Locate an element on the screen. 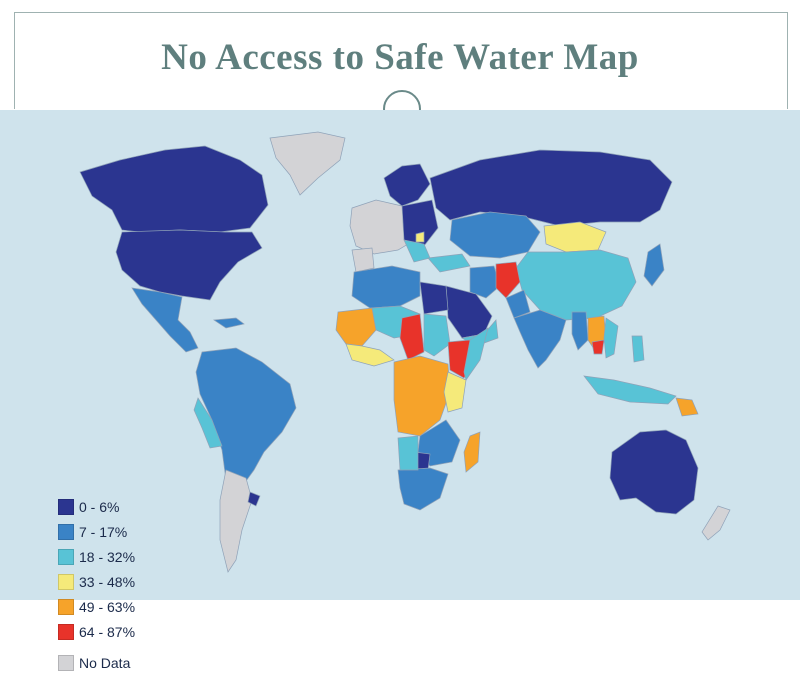  region-moldova is located at coordinates (420, 237).